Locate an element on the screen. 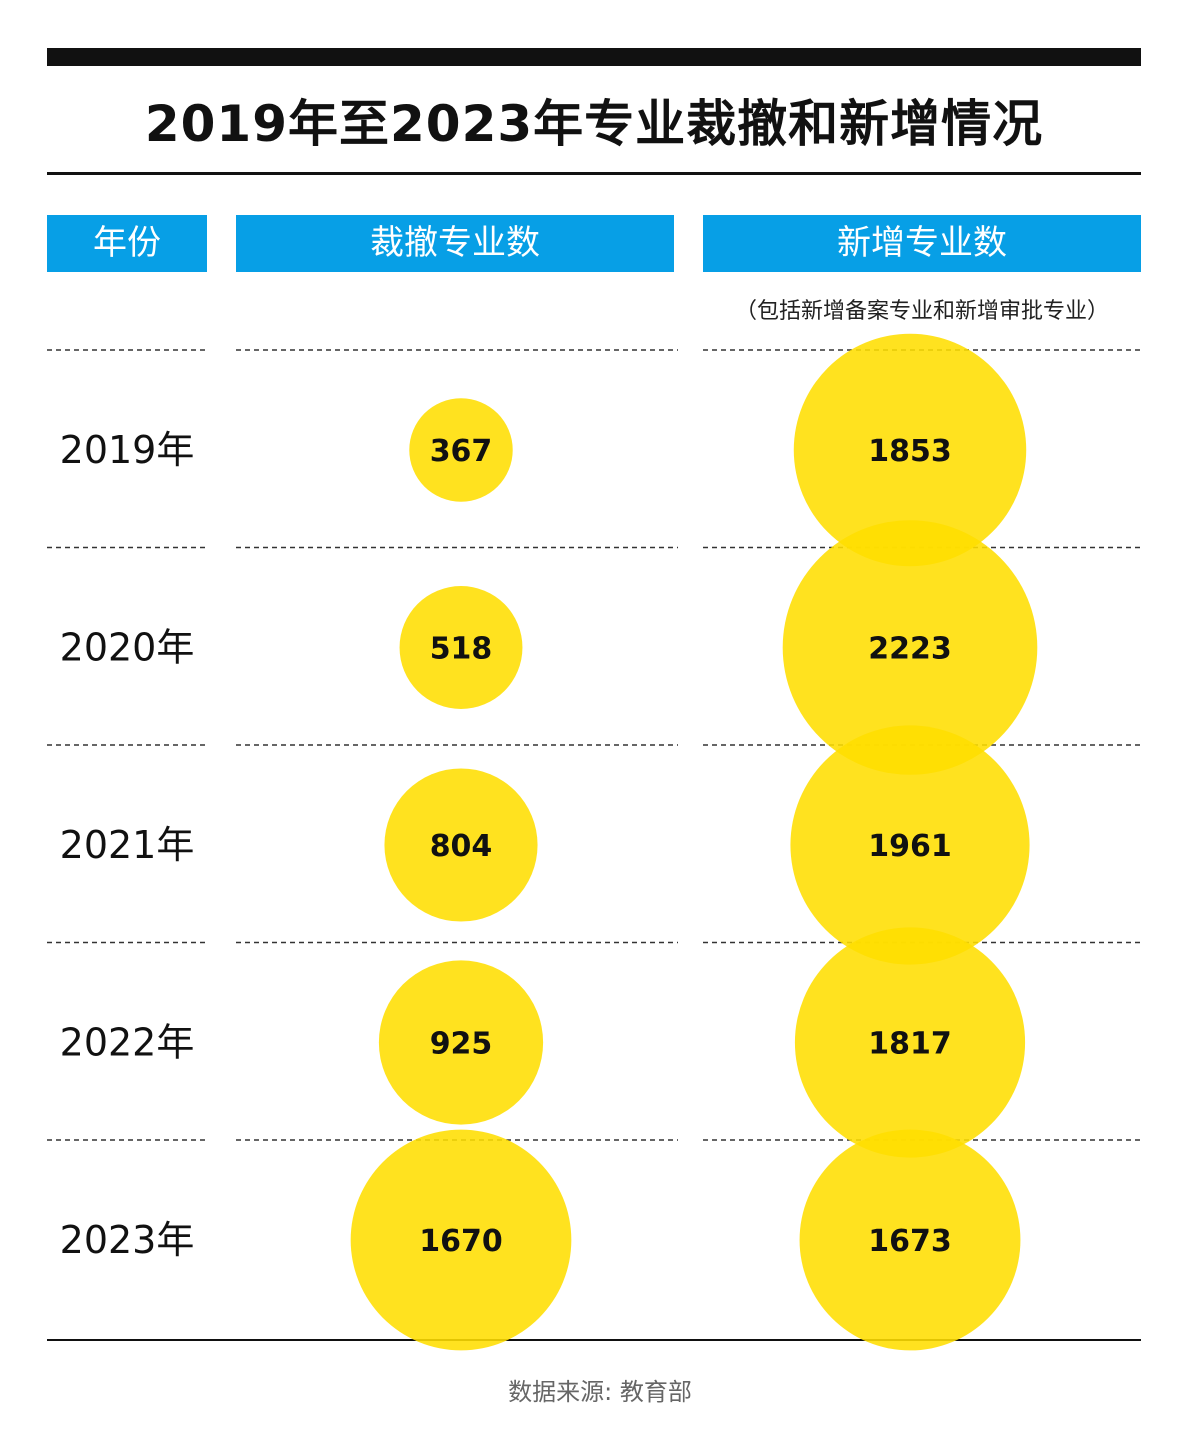 The image size is (1200, 1456). added-value-label: 1853 is located at coordinates (910, 451).